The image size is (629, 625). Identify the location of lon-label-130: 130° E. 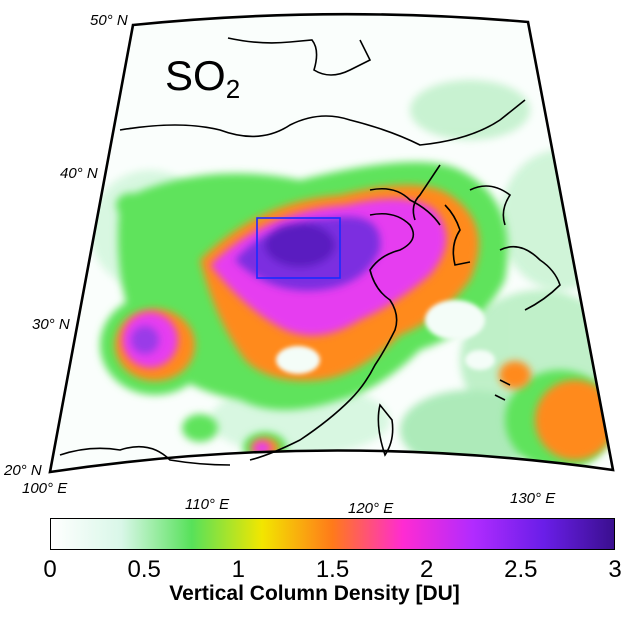
(533, 498).